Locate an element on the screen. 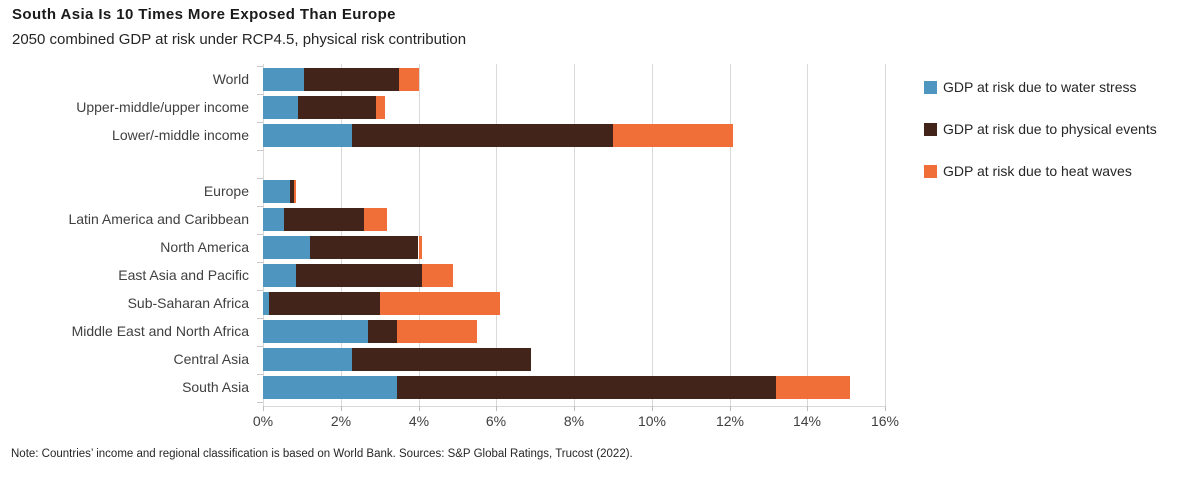 The width and height of the screenshot is (1200, 479). category-label: Sub-Saharan Africa is located at coordinates (188, 303).